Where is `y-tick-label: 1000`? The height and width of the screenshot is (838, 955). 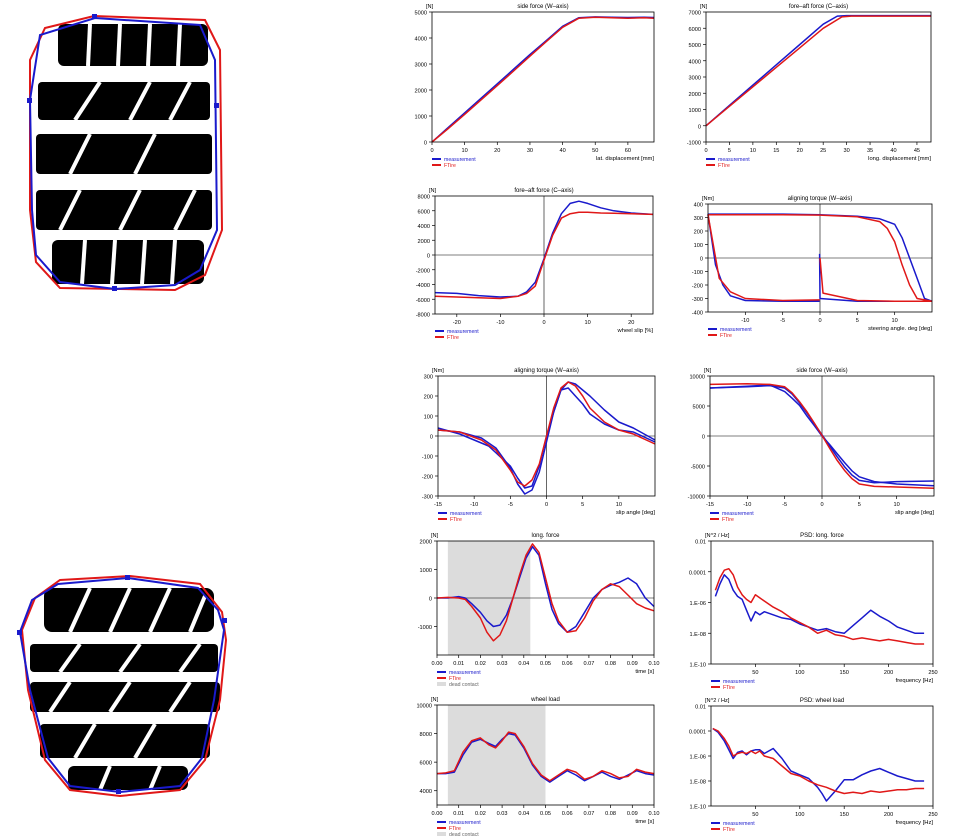 y-tick-label: 1000 is located at coordinates (695, 111).